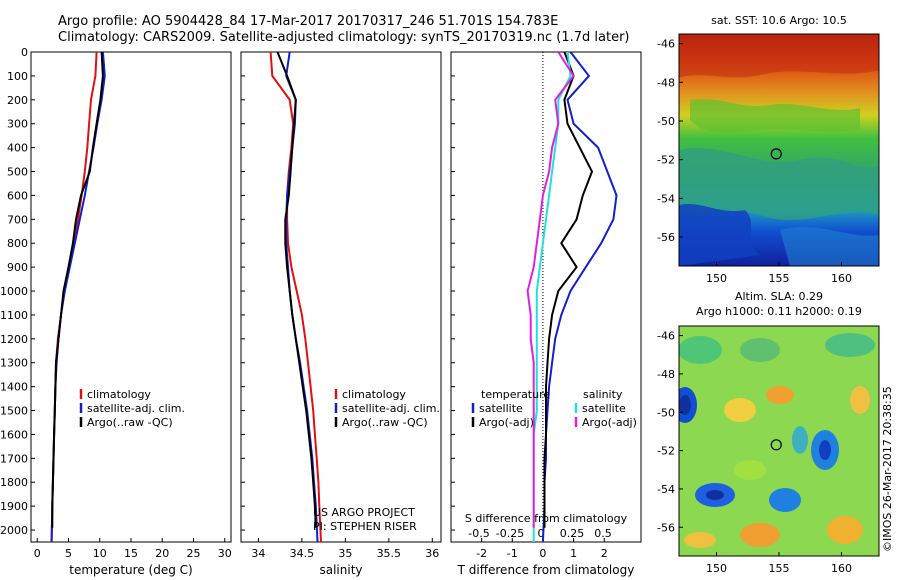 Image resolution: width=900 pixels, height=580 pixels. I want to click on map-subtitle: Argo h1000: 0.11 h2000: 0.19, so click(779, 311).